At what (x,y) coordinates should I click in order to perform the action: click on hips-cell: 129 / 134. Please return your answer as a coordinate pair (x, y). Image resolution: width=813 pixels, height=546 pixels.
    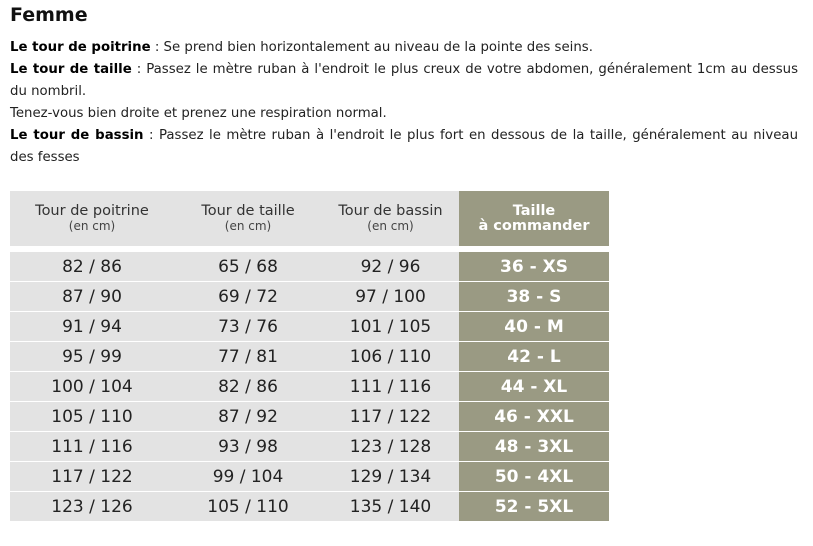
    Looking at the image, I should click on (390, 476).